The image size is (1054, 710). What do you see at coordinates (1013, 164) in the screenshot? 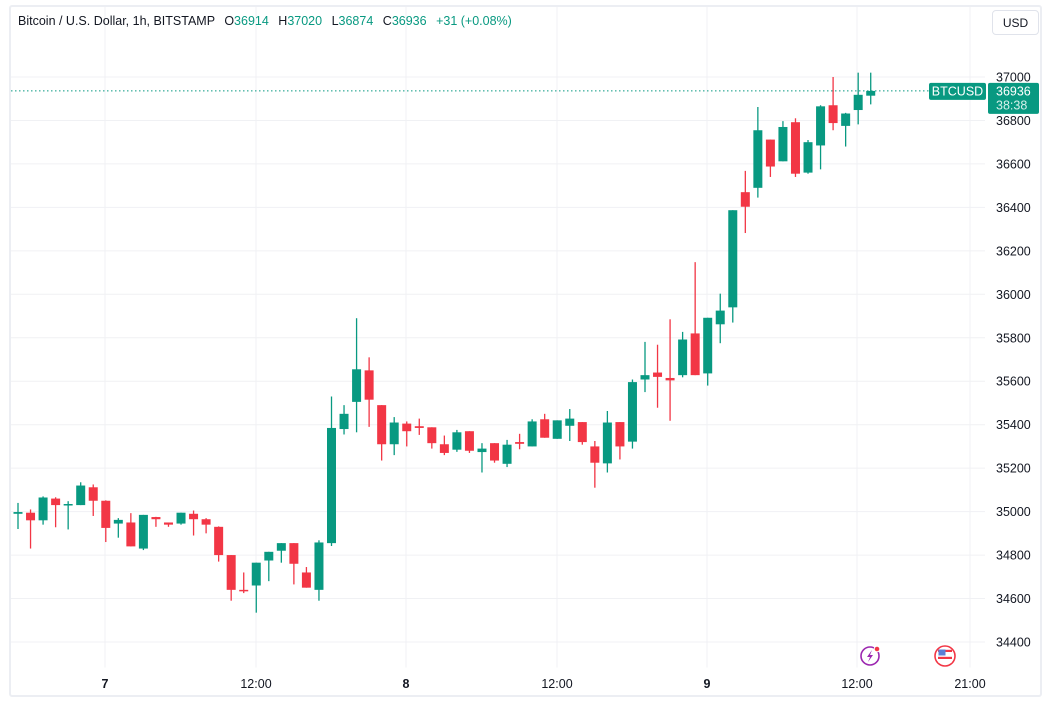
I see `y-axis-label: 36600` at bounding box center [1013, 164].